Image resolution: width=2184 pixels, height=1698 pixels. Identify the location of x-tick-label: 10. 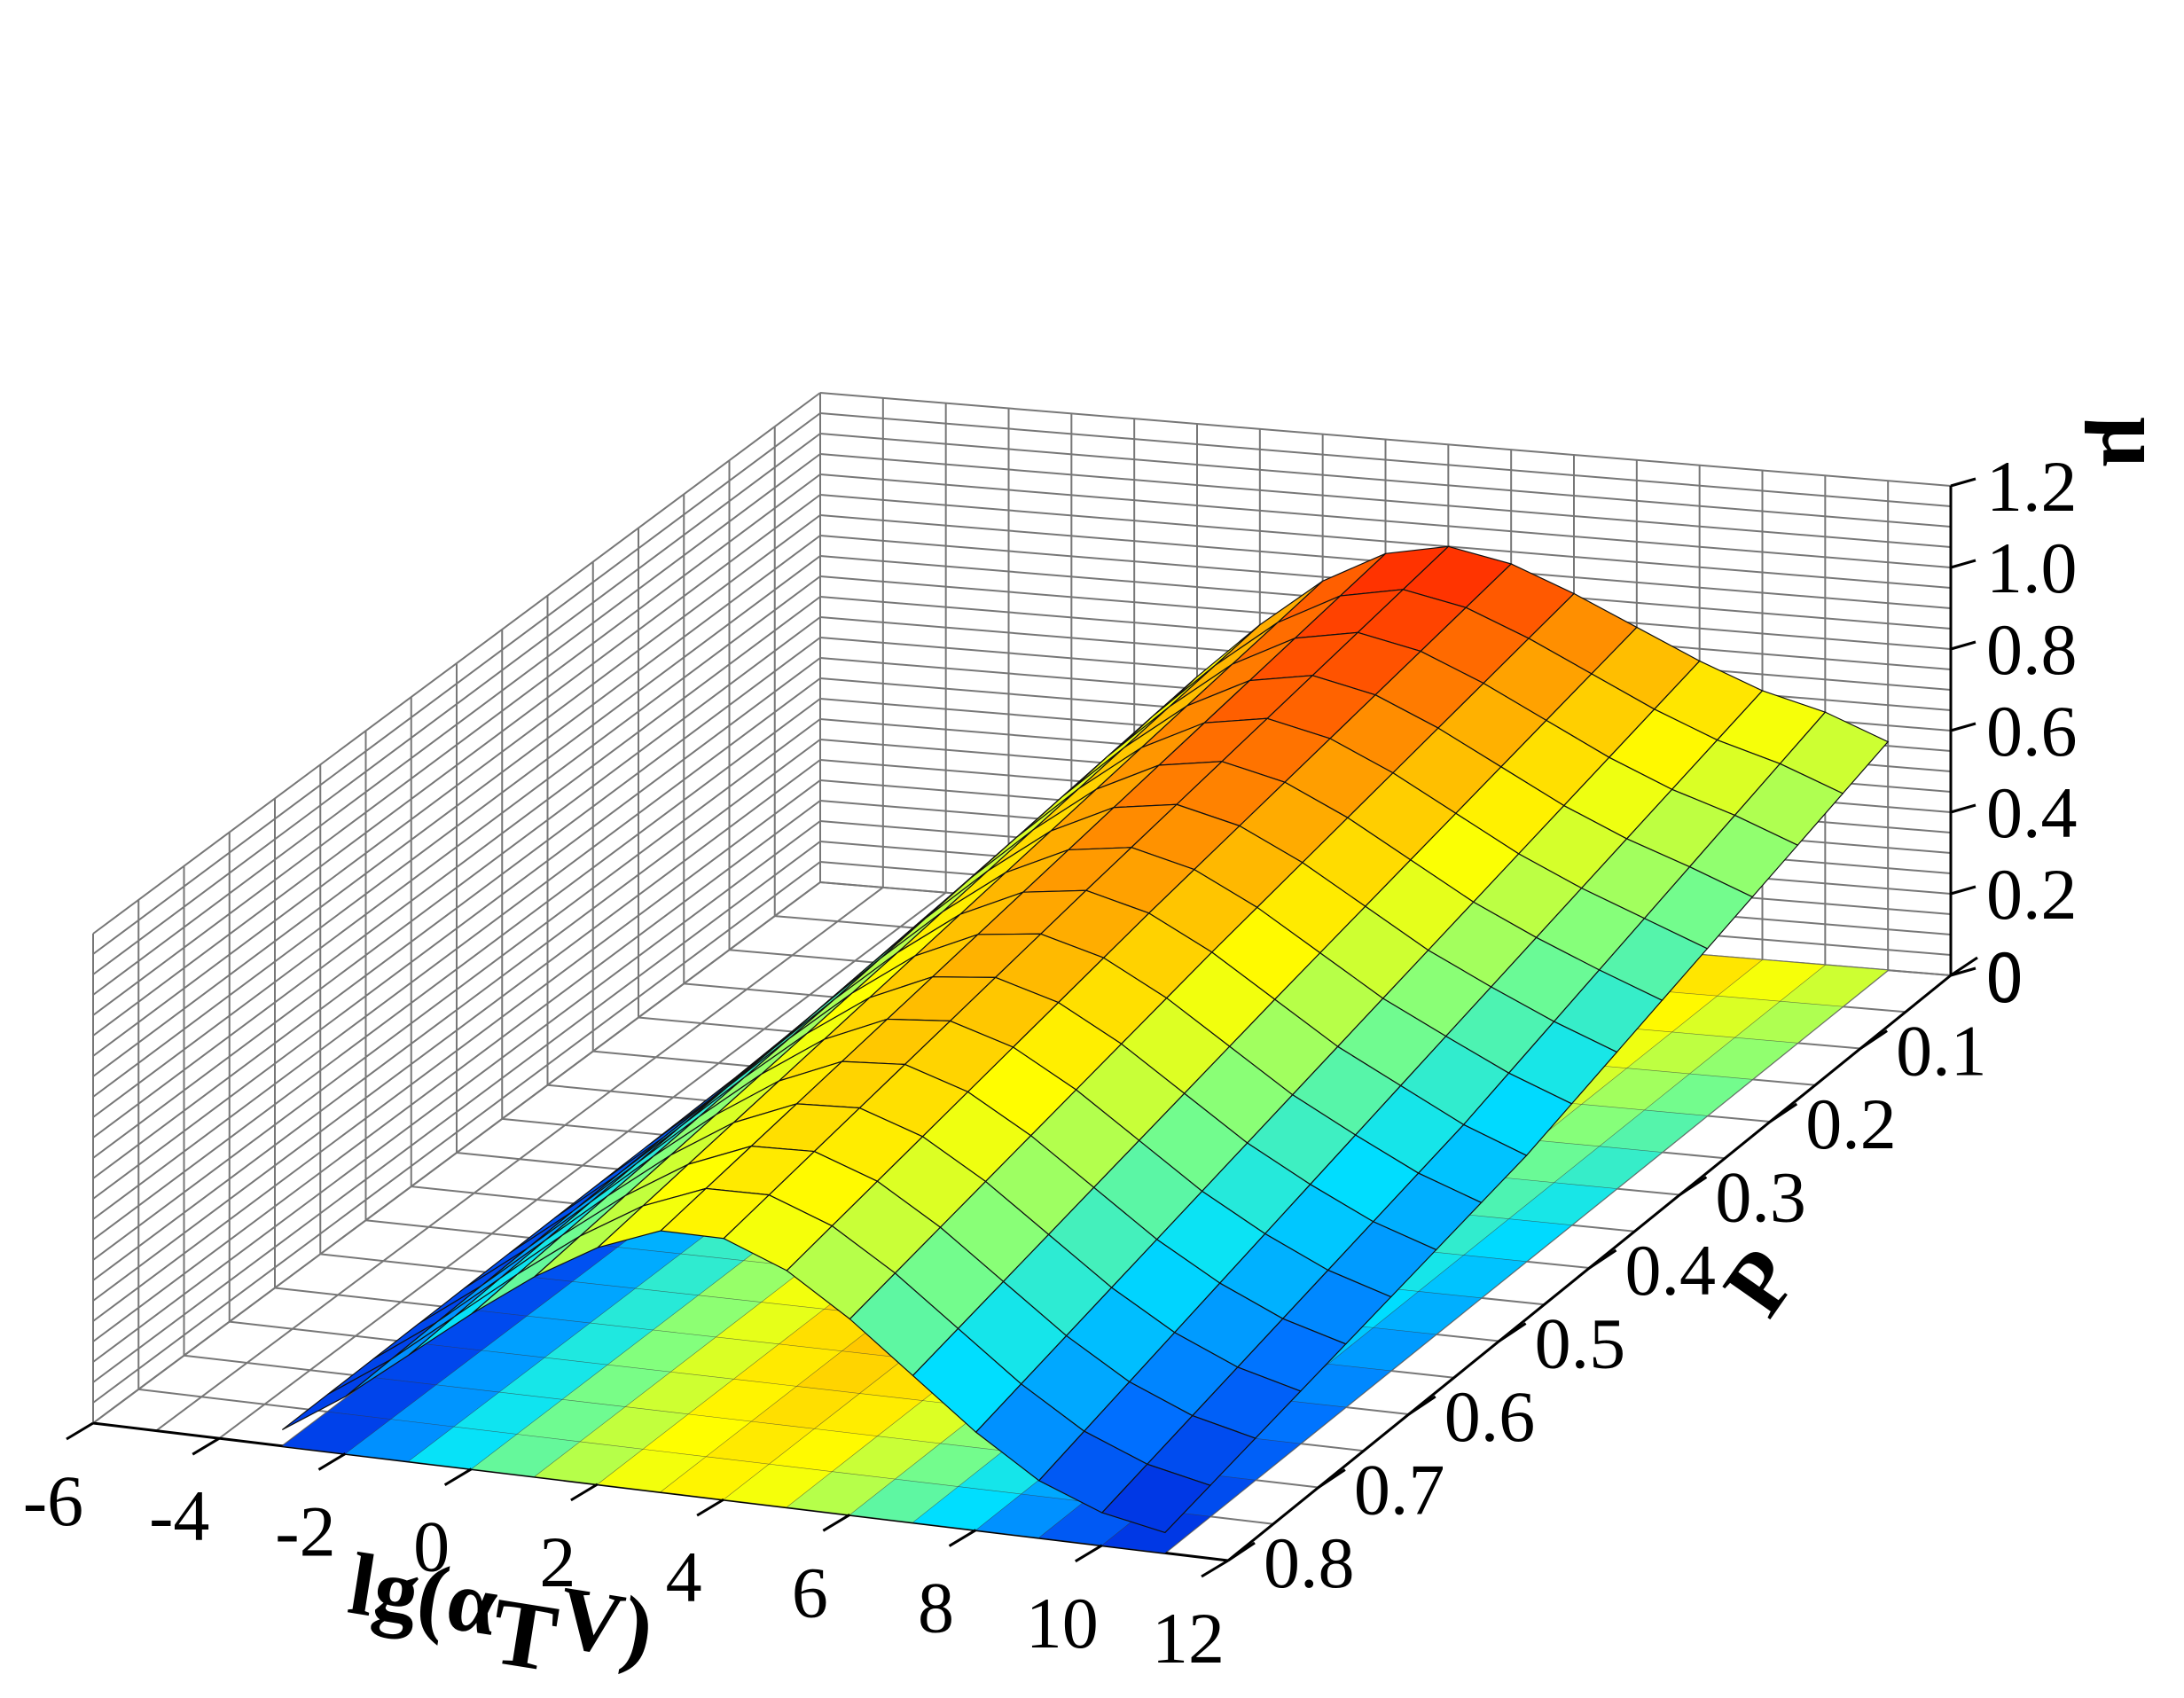
(1062, 1623).